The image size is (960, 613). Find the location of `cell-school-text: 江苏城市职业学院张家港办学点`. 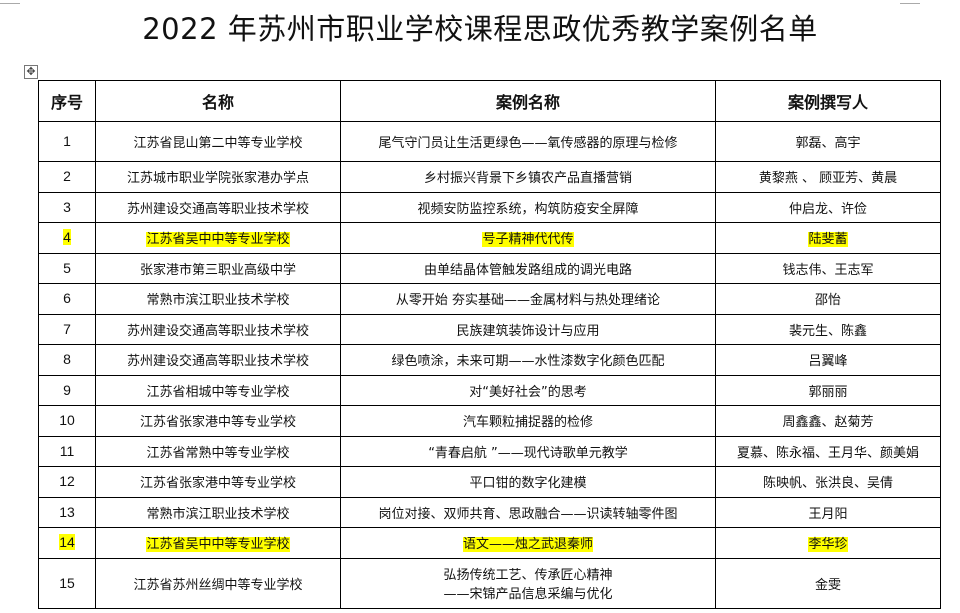

cell-school-text: 江苏城市职业学院张家港办学点 is located at coordinates (217, 179).